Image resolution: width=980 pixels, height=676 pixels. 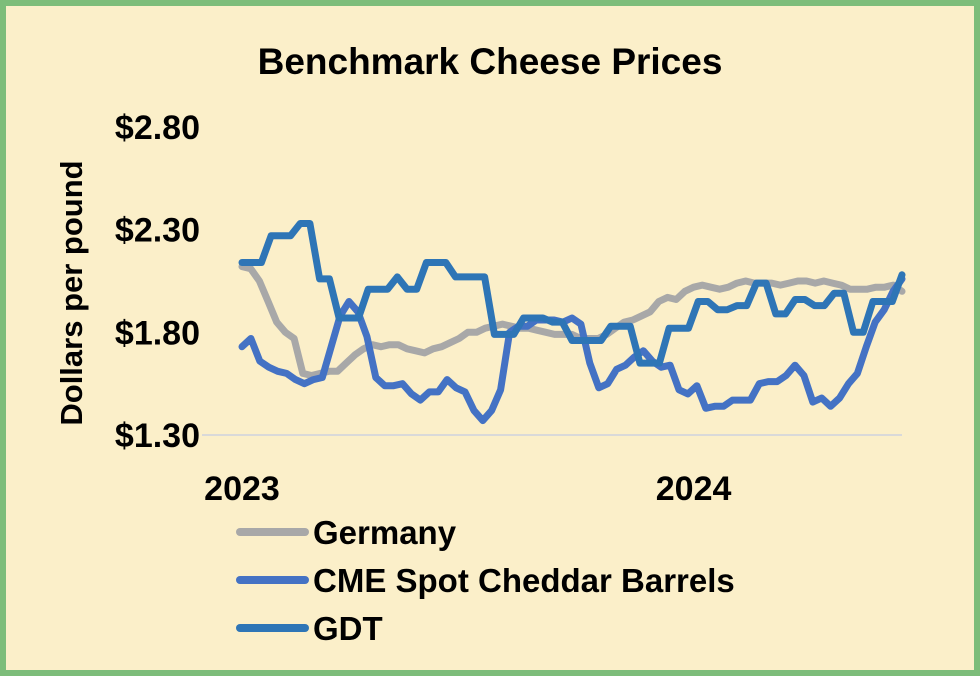 What do you see at coordinates (385, 532) in the screenshot?
I see `legend-label: Germany` at bounding box center [385, 532].